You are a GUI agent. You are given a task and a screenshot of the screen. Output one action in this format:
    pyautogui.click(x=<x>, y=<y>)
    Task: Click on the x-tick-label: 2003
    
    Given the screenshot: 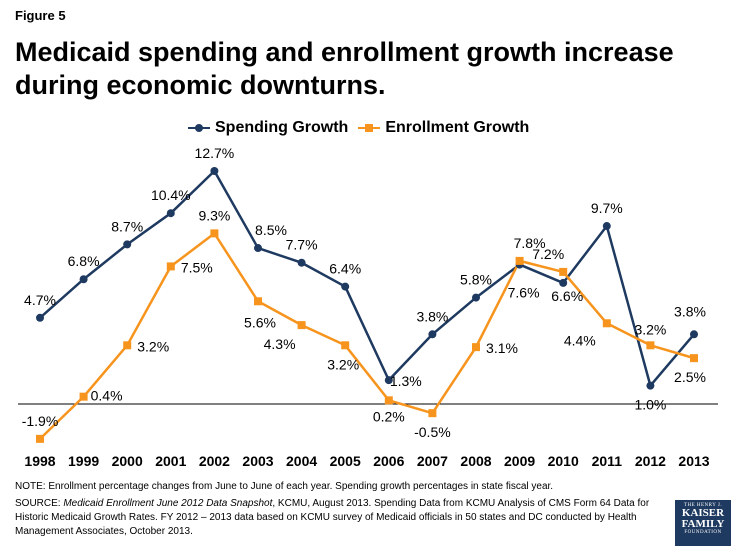 What is the action you would take?
    pyautogui.click(x=257, y=461)
    